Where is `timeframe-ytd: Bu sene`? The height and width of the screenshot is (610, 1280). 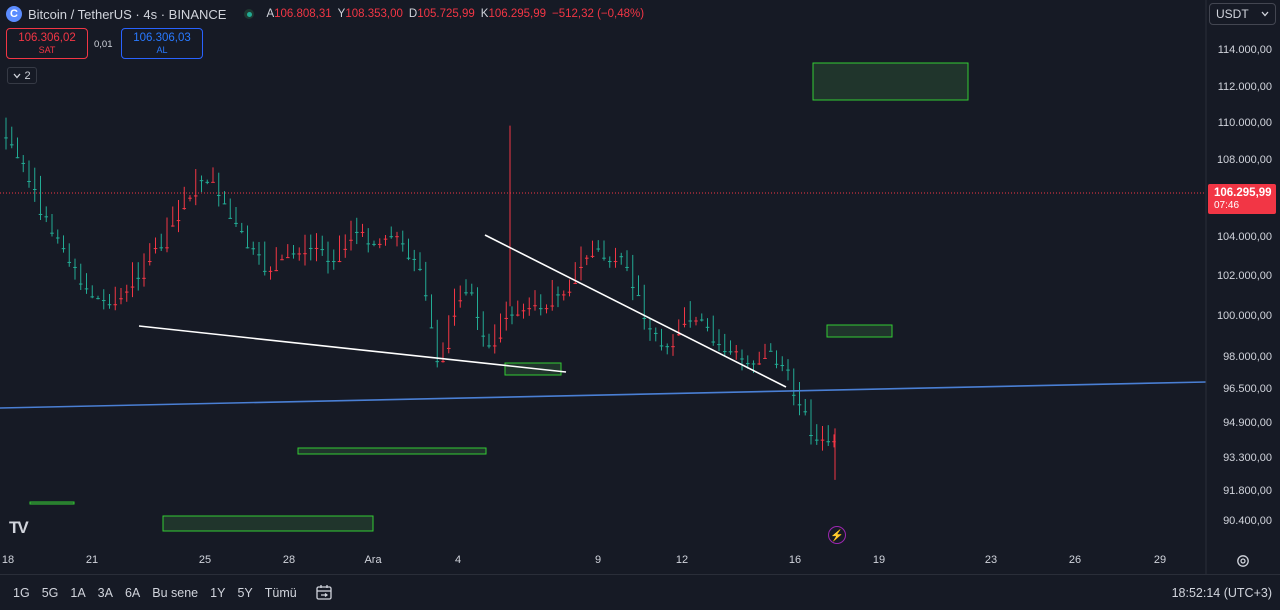 timeframe-ytd: Bu sene is located at coordinates (175, 592).